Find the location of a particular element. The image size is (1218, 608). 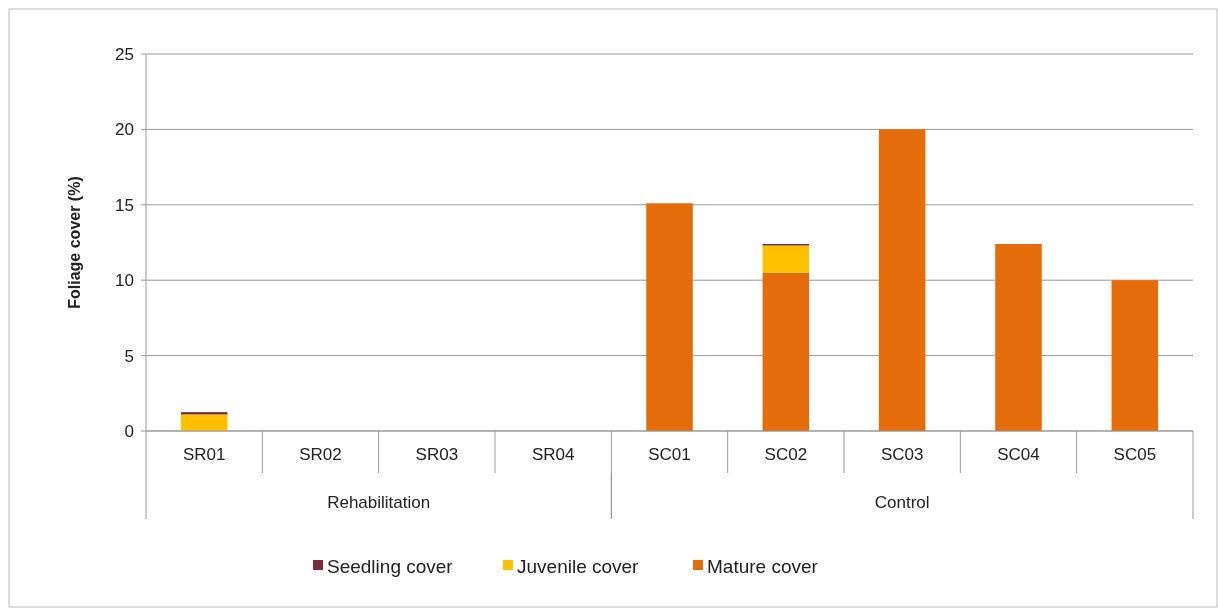

x-tick-label: SC03 is located at coordinates (902, 454).